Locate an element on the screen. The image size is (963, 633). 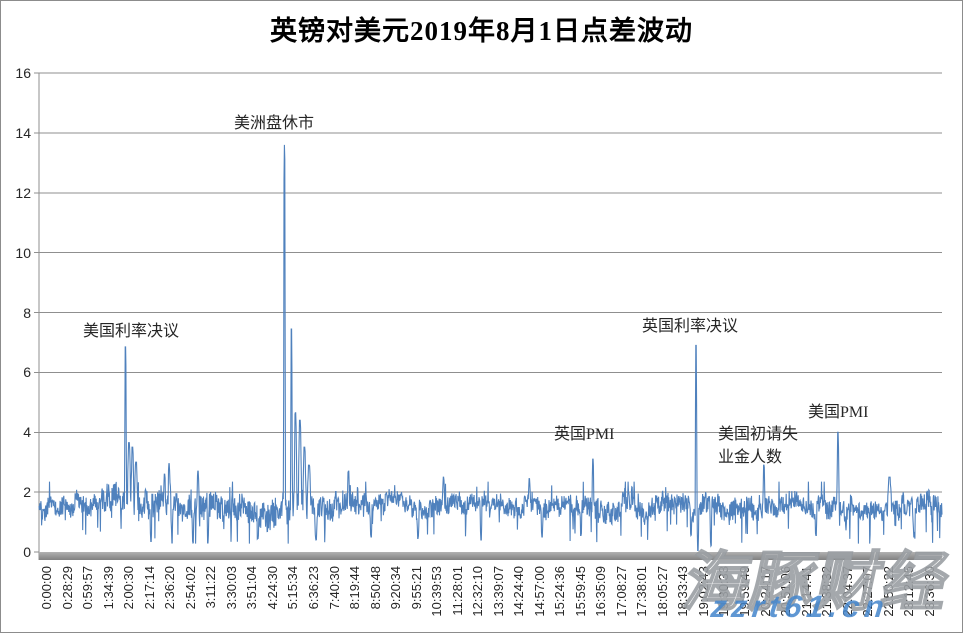
y-tick-label: 2 is located at coordinates (27, 492).